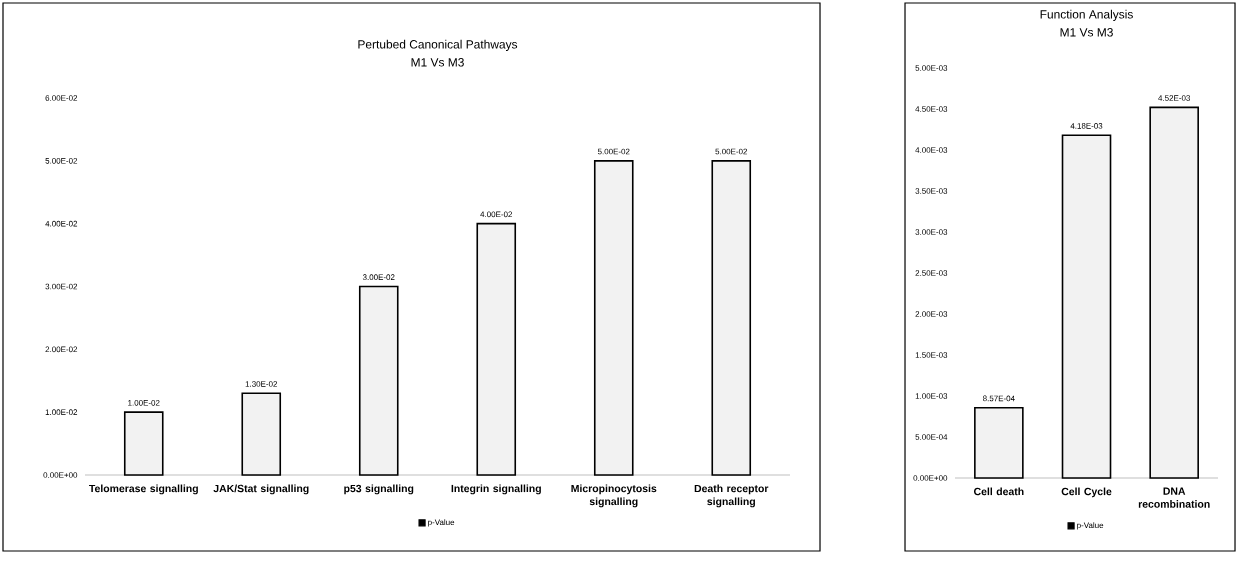 The image size is (1250, 561). What do you see at coordinates (496, 489) in the screenshot?
I see `x-tick-label: Integrin signalling` at bounding box center [496, 489].